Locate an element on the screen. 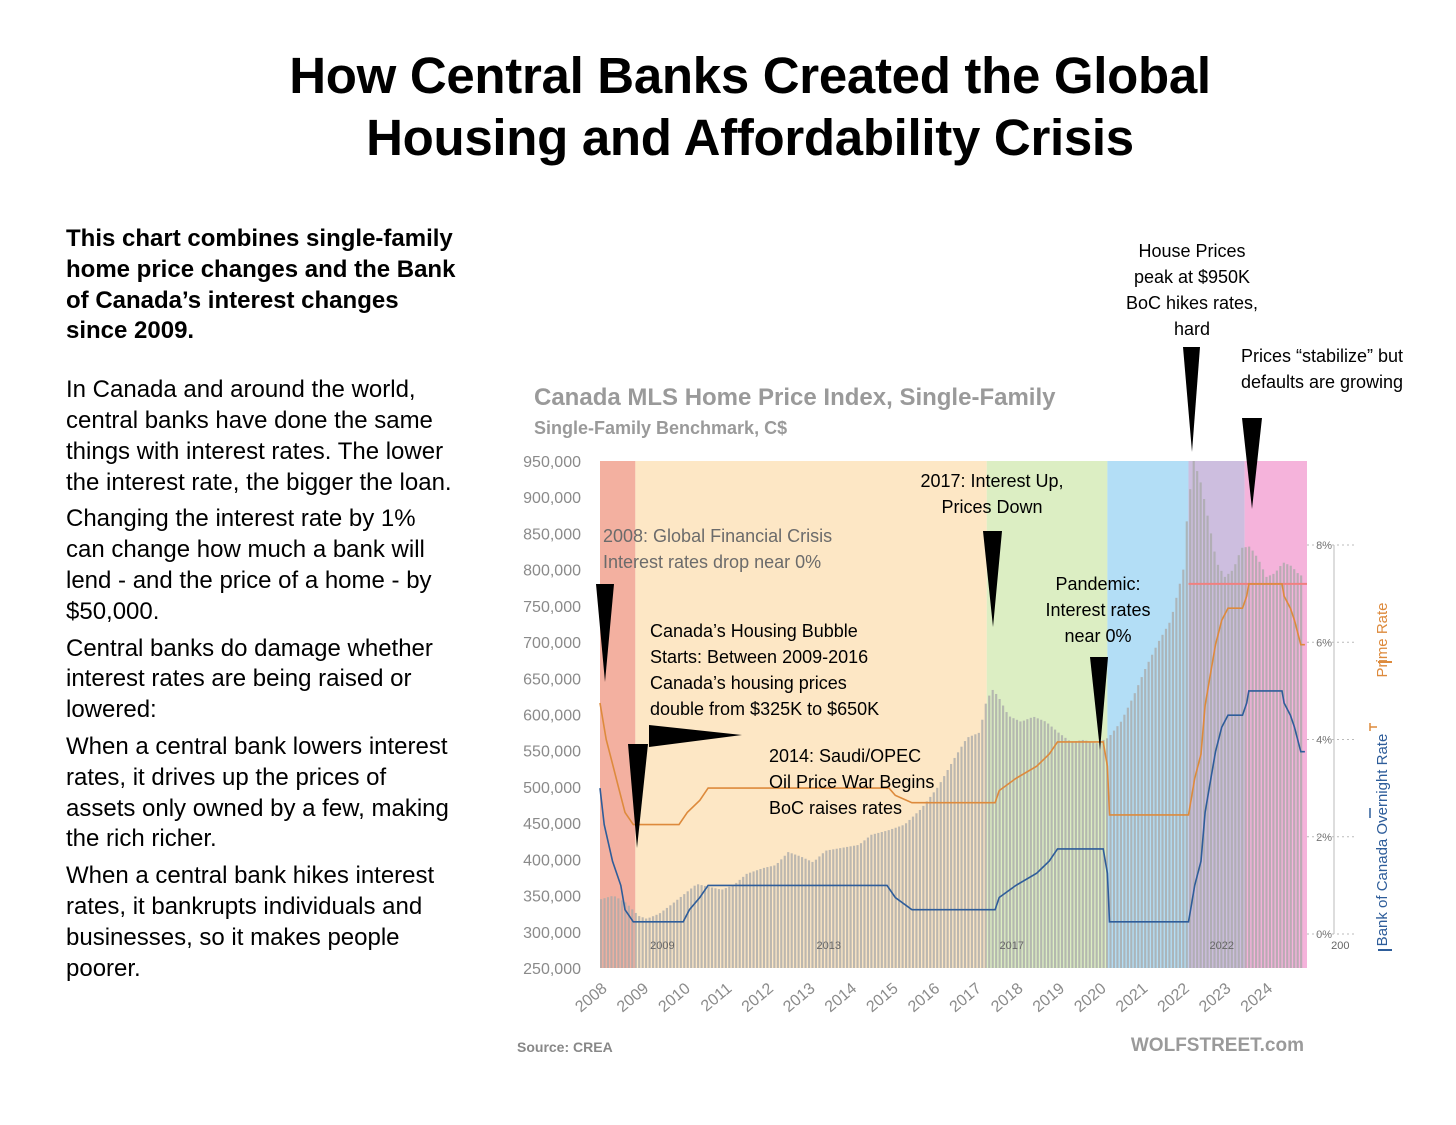 This screenshot has width=1456, height=1125. x-tick-label: 2022 is located at coordinates (1174, 998).